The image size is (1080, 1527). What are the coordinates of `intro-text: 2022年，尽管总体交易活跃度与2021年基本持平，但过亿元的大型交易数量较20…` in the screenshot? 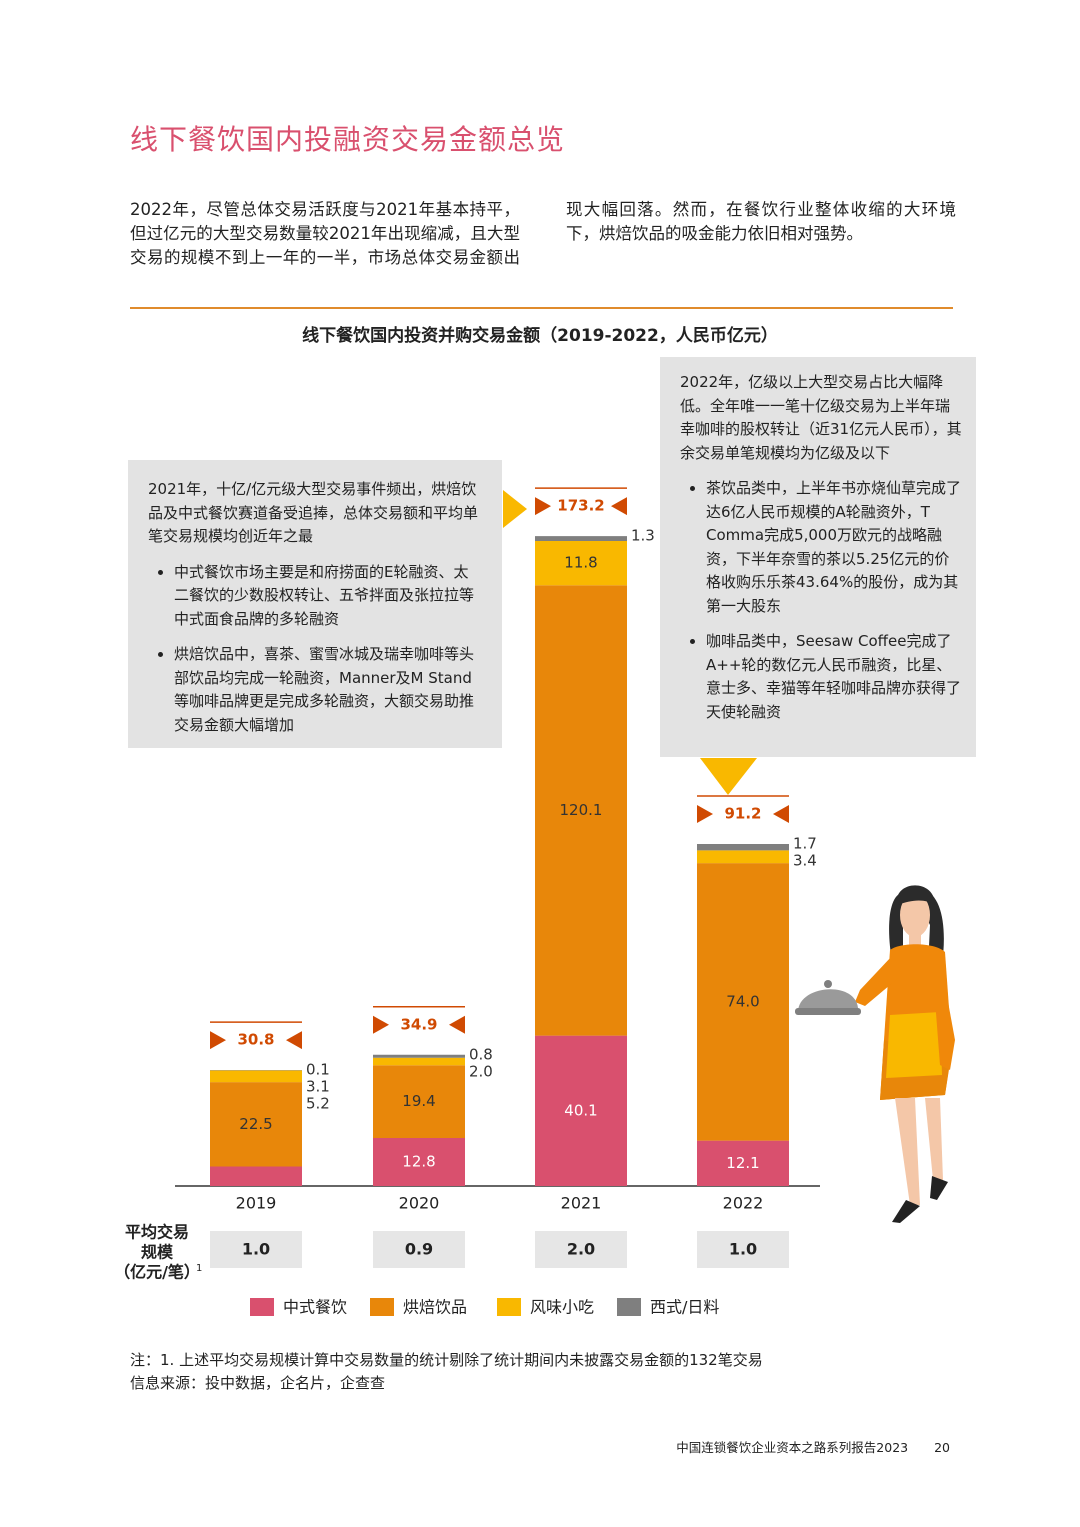 It's located at (543, 233).